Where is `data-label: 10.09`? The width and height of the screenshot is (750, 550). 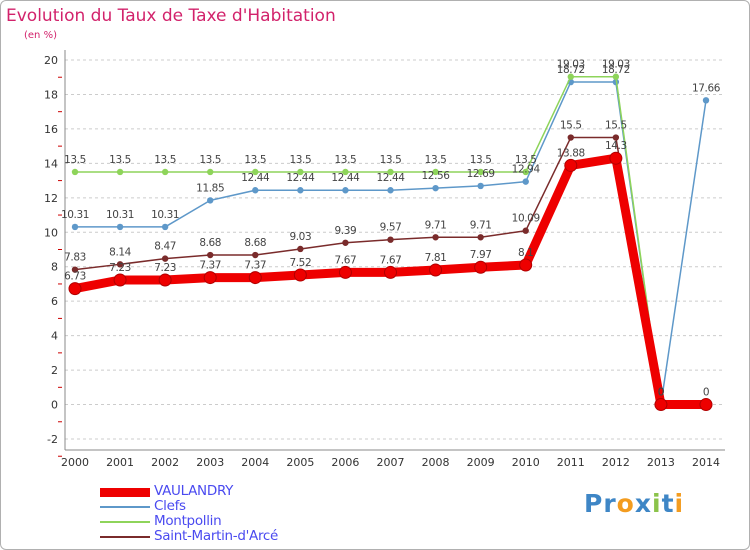 data-label: 10.09 is located at coordinates (526, 219).